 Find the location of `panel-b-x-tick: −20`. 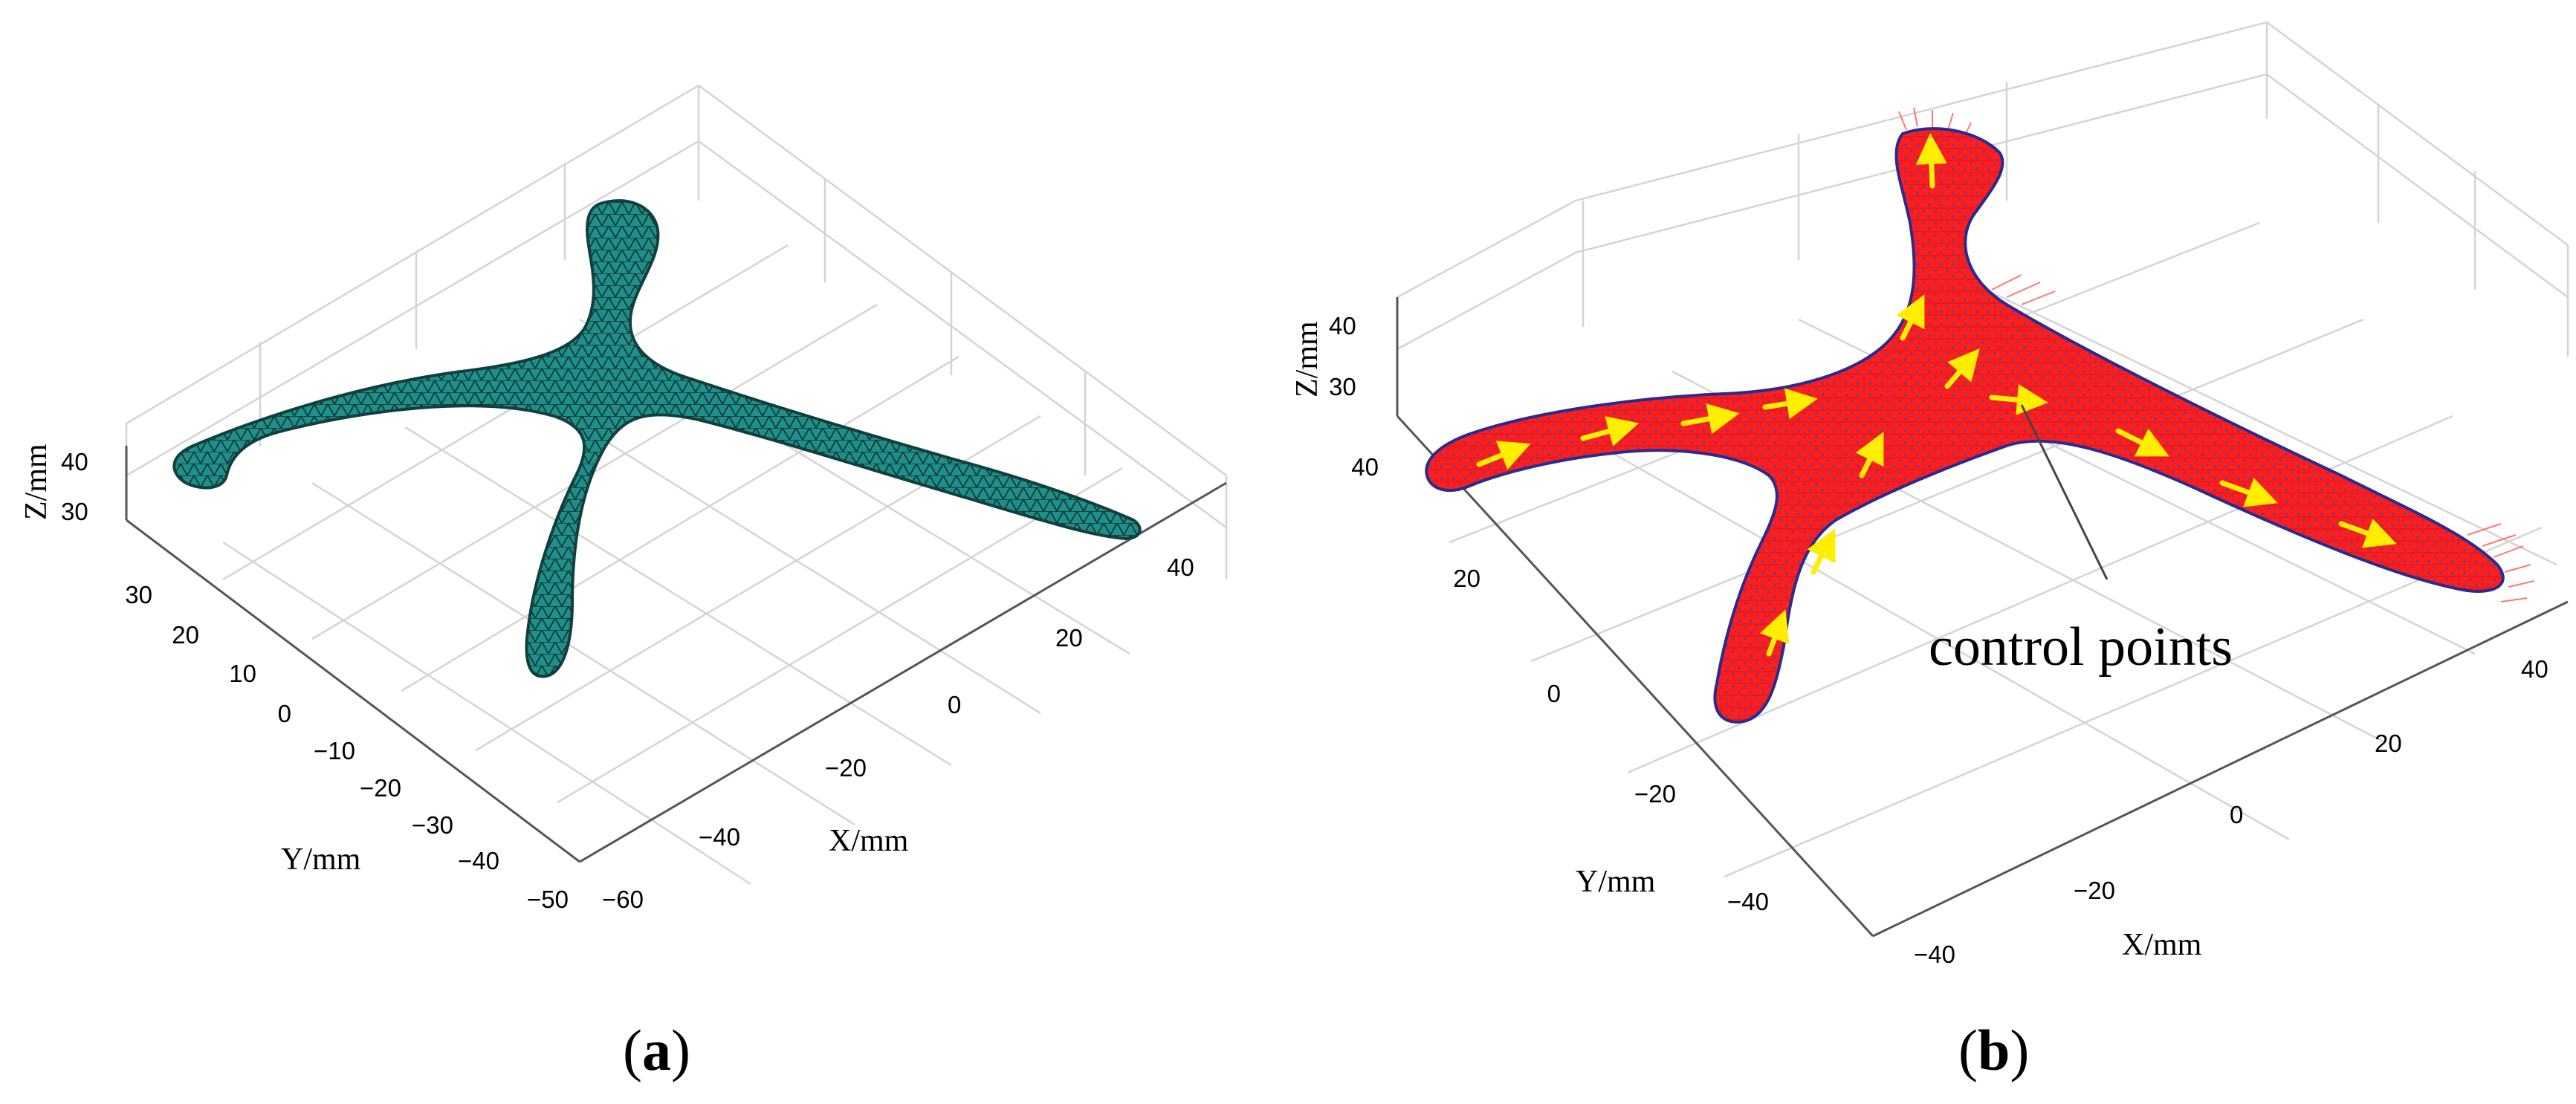

panel-b-x-tick: −20 is located at coordinates (2094, 891).